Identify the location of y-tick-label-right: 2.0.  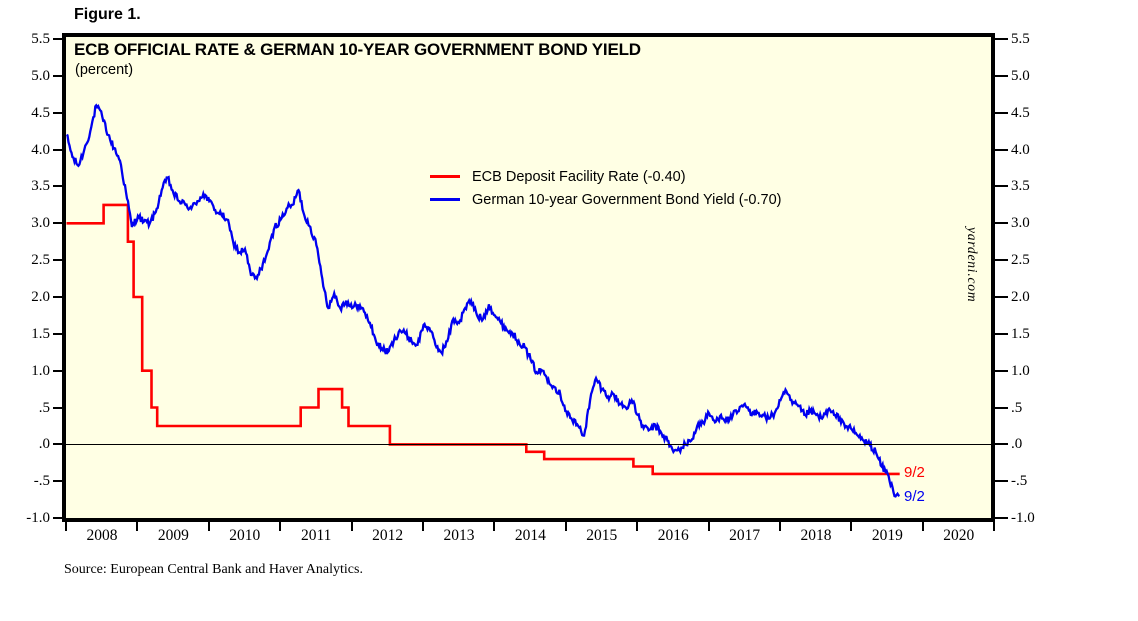
(1020, 297).